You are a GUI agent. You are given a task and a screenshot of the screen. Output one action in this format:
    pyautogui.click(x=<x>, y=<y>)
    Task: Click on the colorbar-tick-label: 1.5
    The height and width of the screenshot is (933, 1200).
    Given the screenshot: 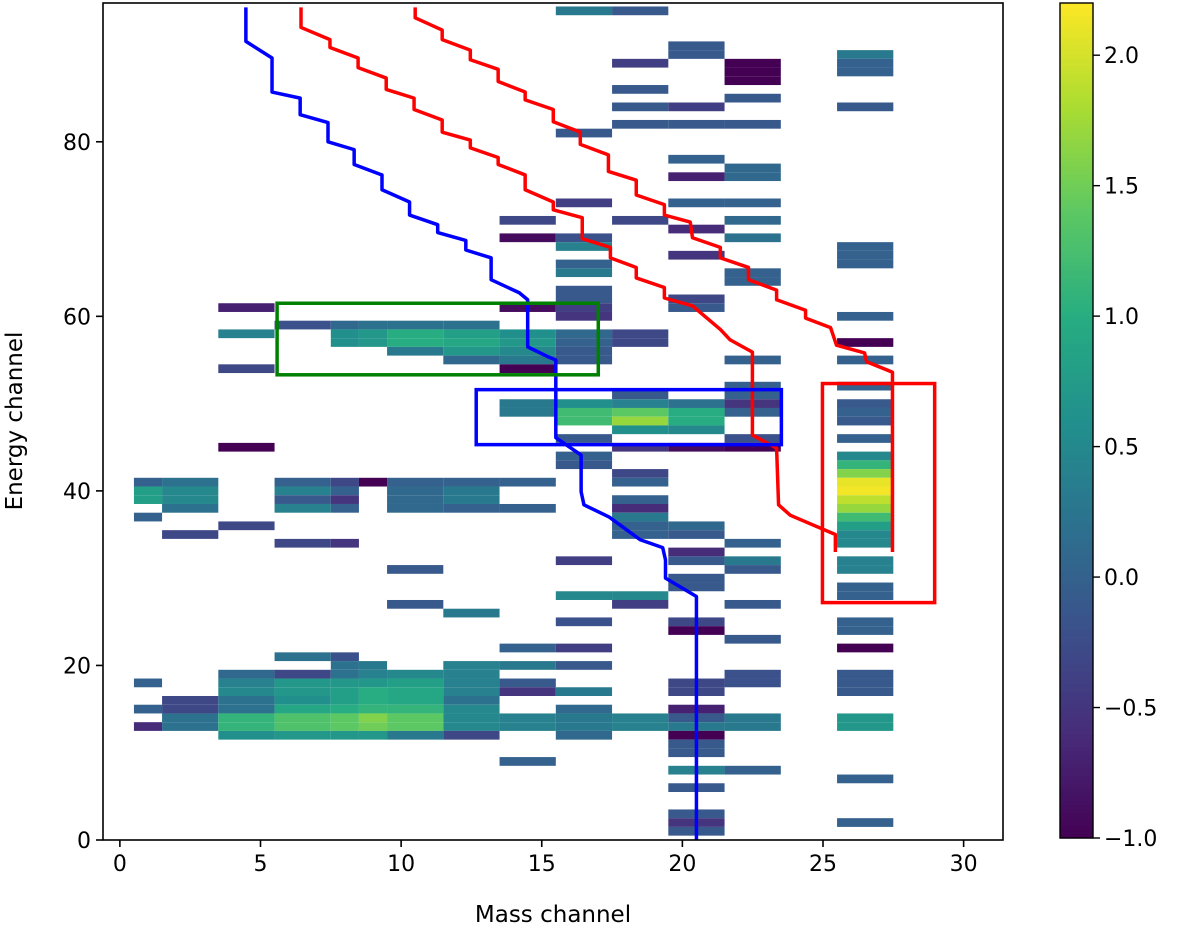 What is the action you would take?
    pyautogui.click(x=1121, y=187)
    